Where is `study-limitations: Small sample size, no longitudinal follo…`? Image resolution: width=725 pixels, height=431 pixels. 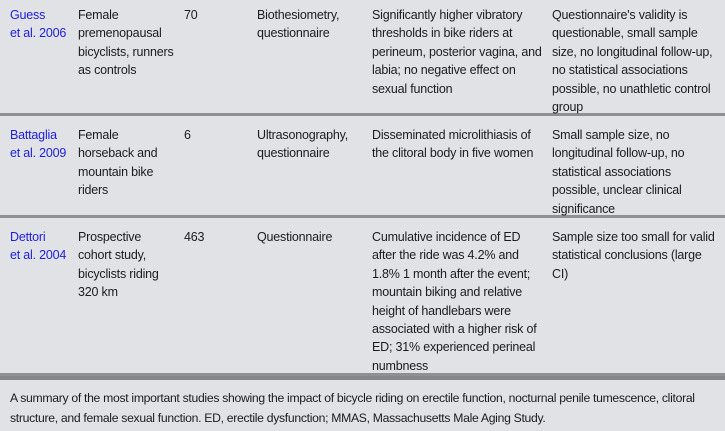
study-limitations: Small sample size, no longitudinal follo… is located at coordinates (618, 172).